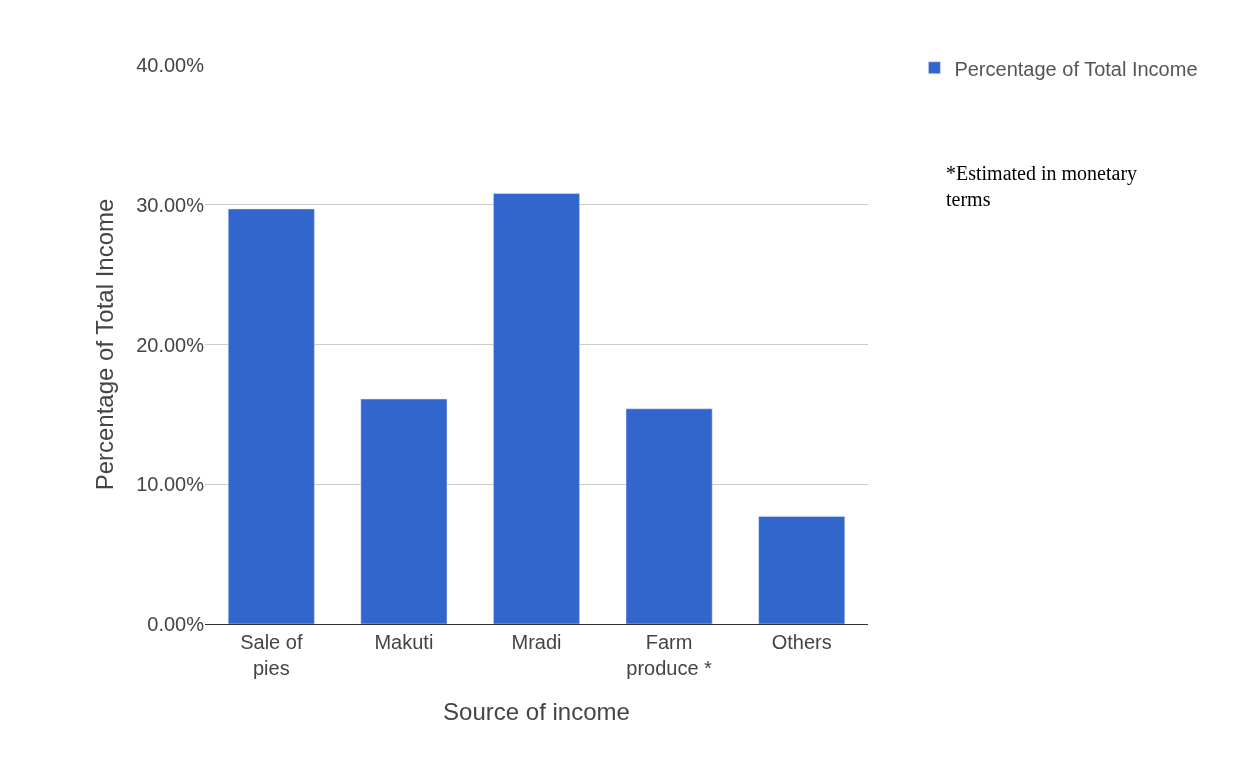 This screenshot has height=780, width=1249. Describe the element at coordinates (801, 642) in the screenshot. I see `x-tick-label: Others` at that location.